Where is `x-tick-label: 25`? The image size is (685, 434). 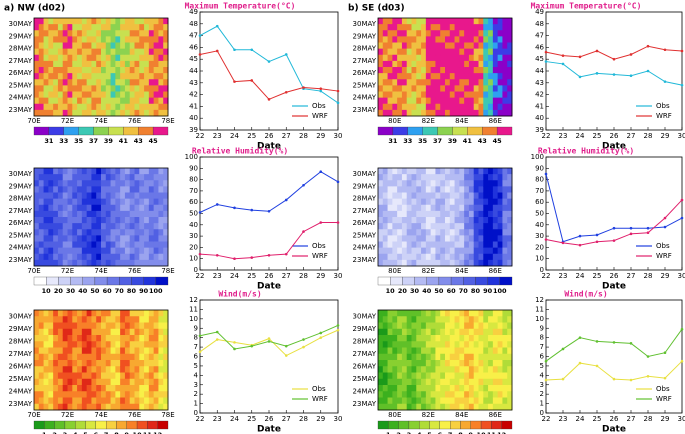
x-tick-label: 25 is located at coordinates (251, 276).